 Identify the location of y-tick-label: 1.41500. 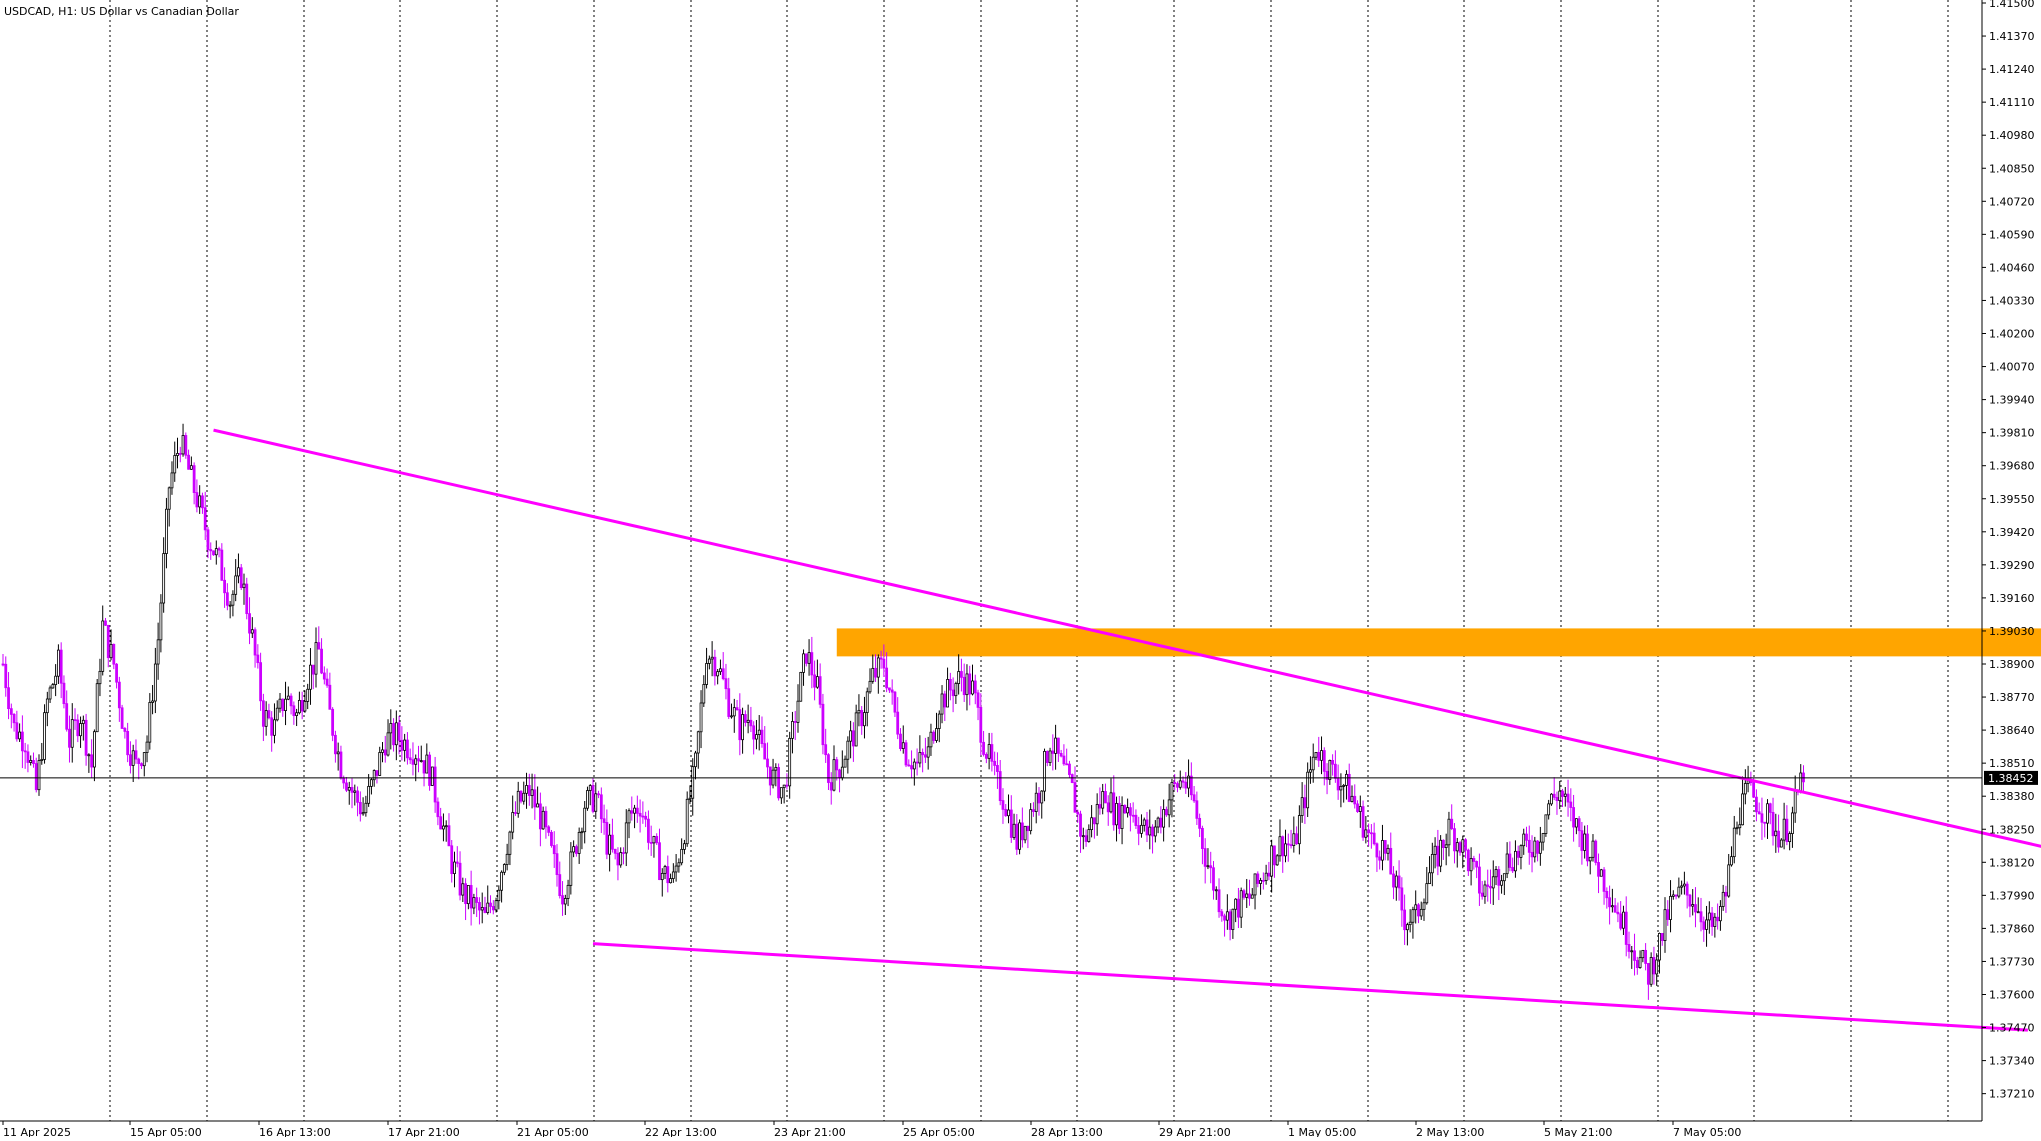
(2012, 5).